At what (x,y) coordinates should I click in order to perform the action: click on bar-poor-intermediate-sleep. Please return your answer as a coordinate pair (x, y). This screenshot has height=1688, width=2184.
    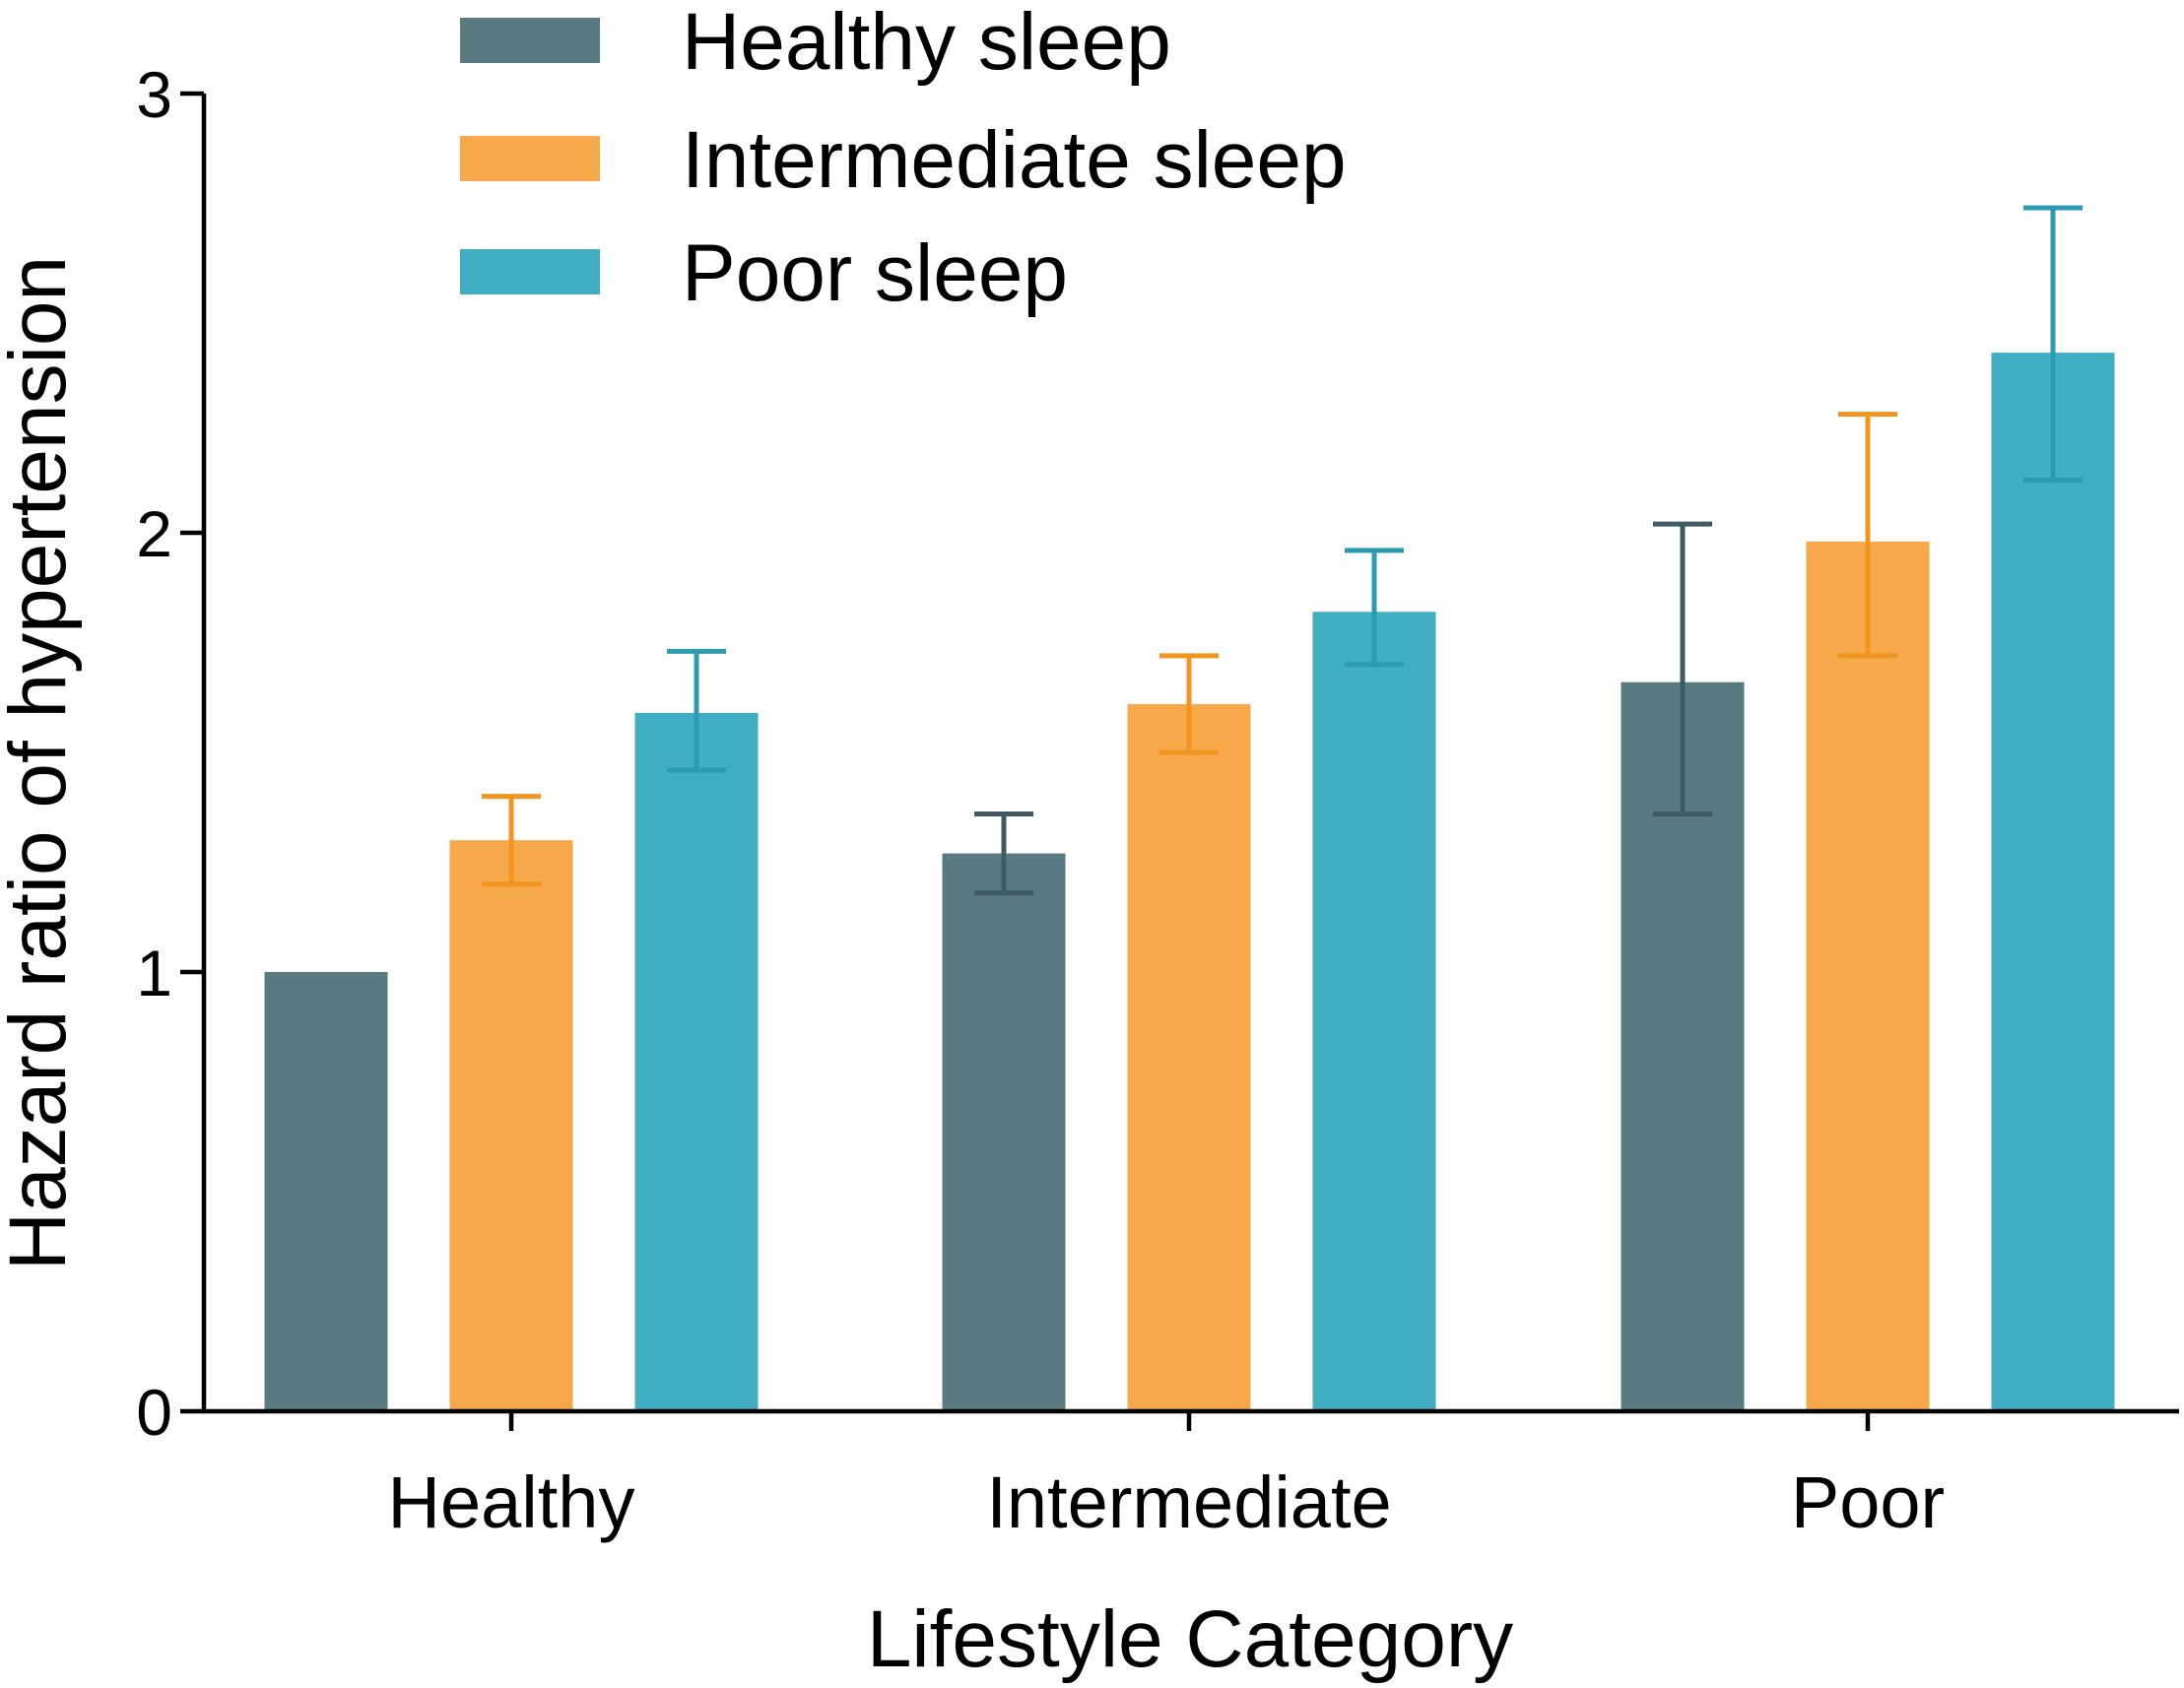
    Looking at the image, I should click on (1868, 976).